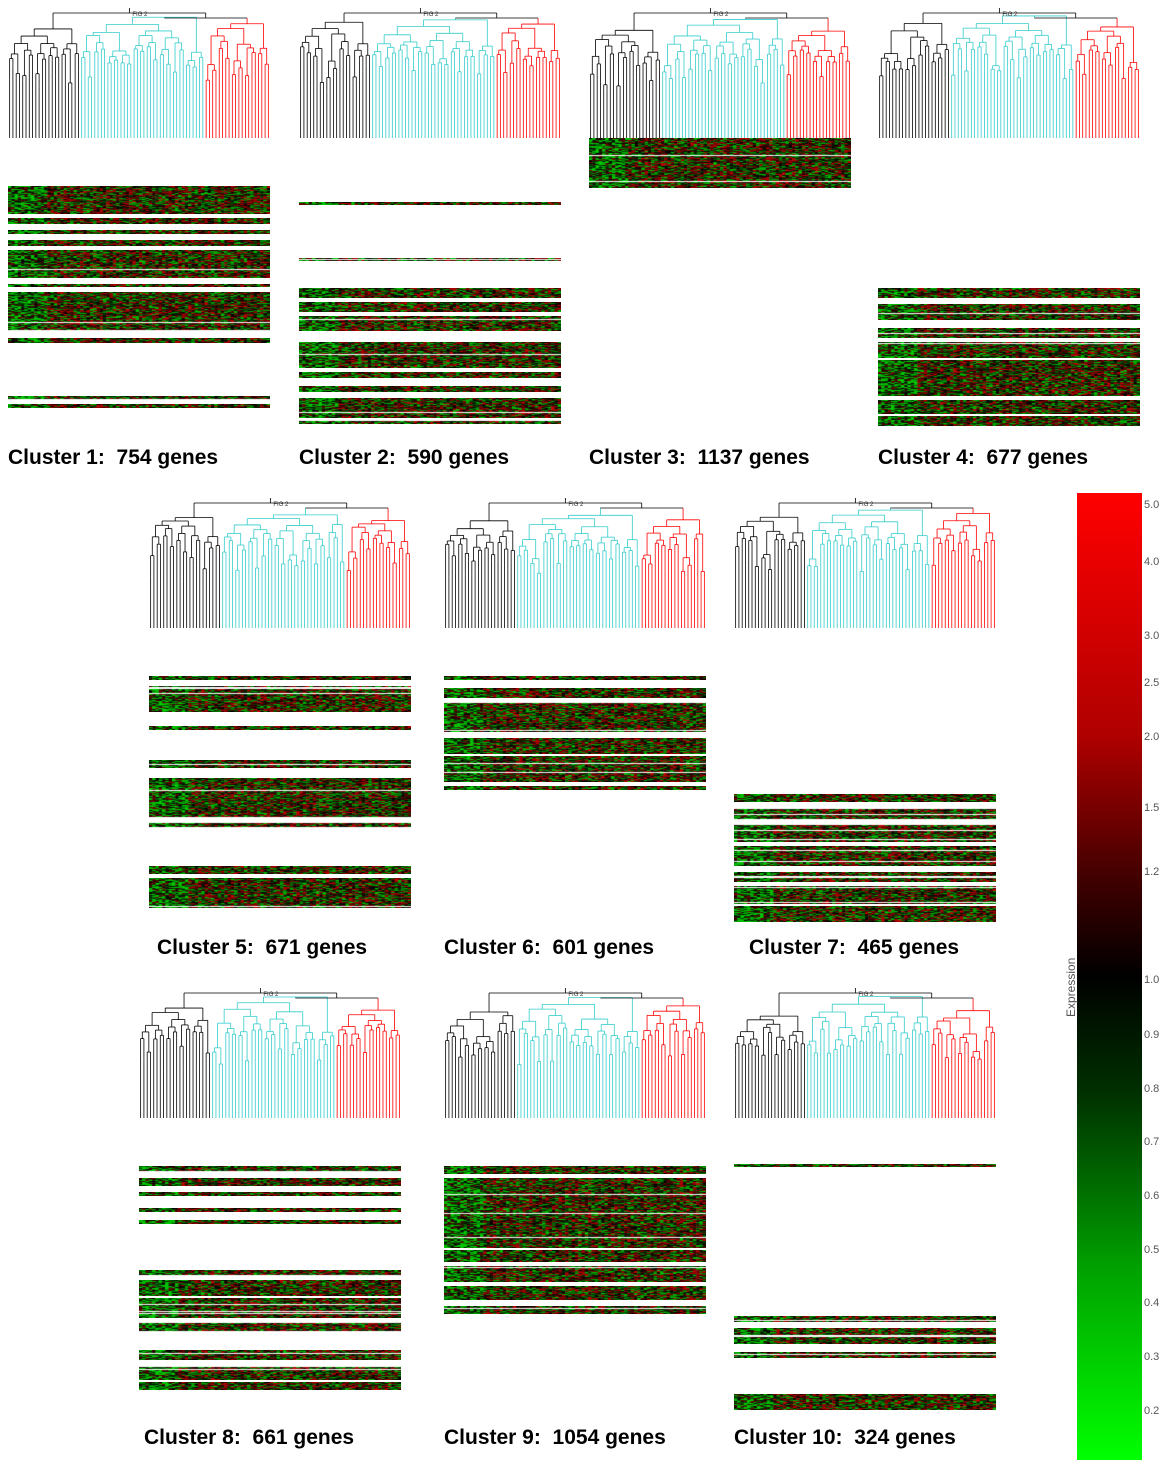  What do you see at coordinates (1152, 808) in the screenshot?
I see `colorbar-tick-label: 1.5` at bounding box center [1152, 808].